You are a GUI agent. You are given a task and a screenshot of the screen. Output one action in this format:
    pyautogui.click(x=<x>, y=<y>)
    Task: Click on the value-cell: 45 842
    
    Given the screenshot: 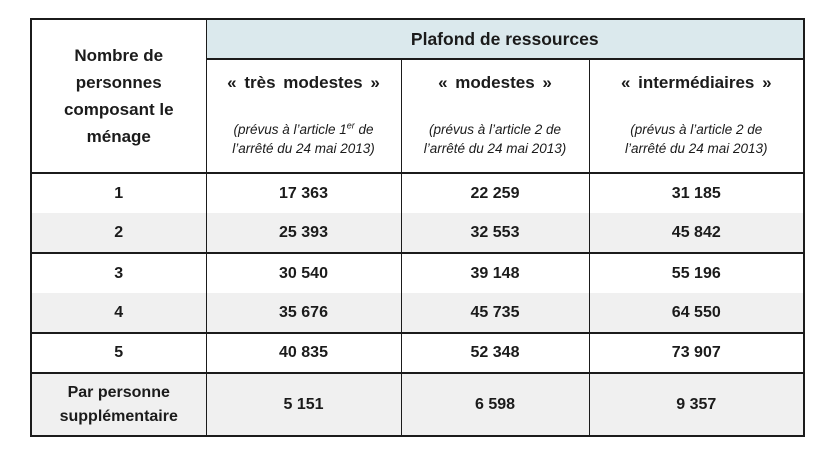 What is the action you would take?
    pyautogui.click(x=696, y=233)
    